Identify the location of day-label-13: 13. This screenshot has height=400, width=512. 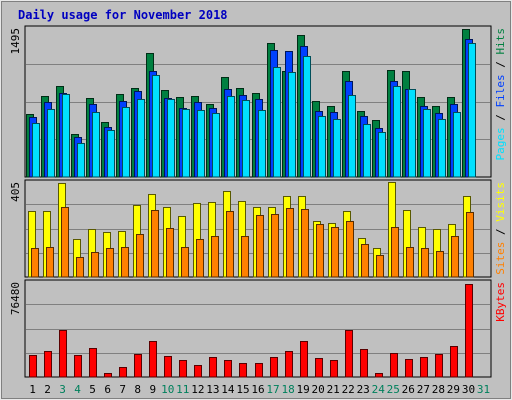
(212, 389).